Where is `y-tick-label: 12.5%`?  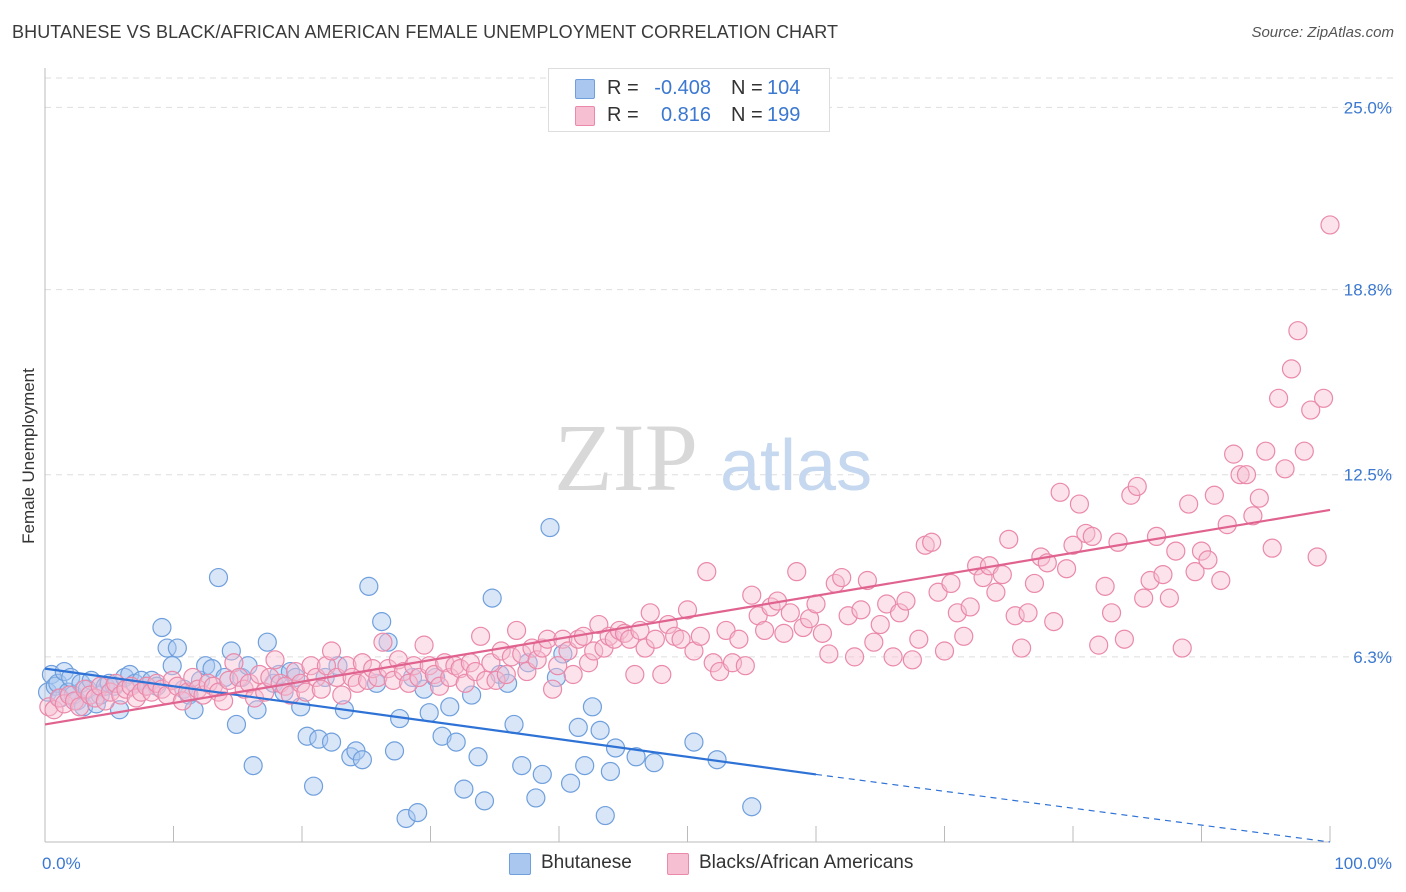 y-tick-label: 12.5% is located at coordinates (1368, 475).